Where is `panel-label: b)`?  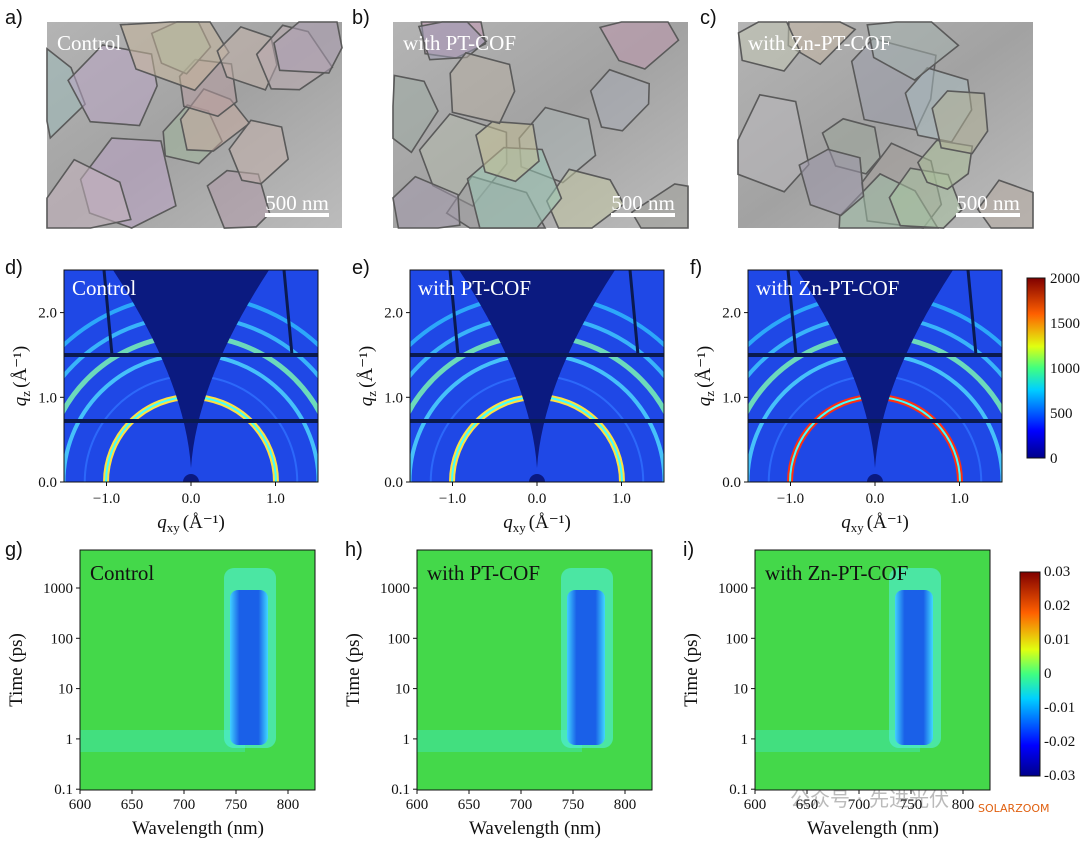
panel-label: b) is located at coordinates (361, 18).